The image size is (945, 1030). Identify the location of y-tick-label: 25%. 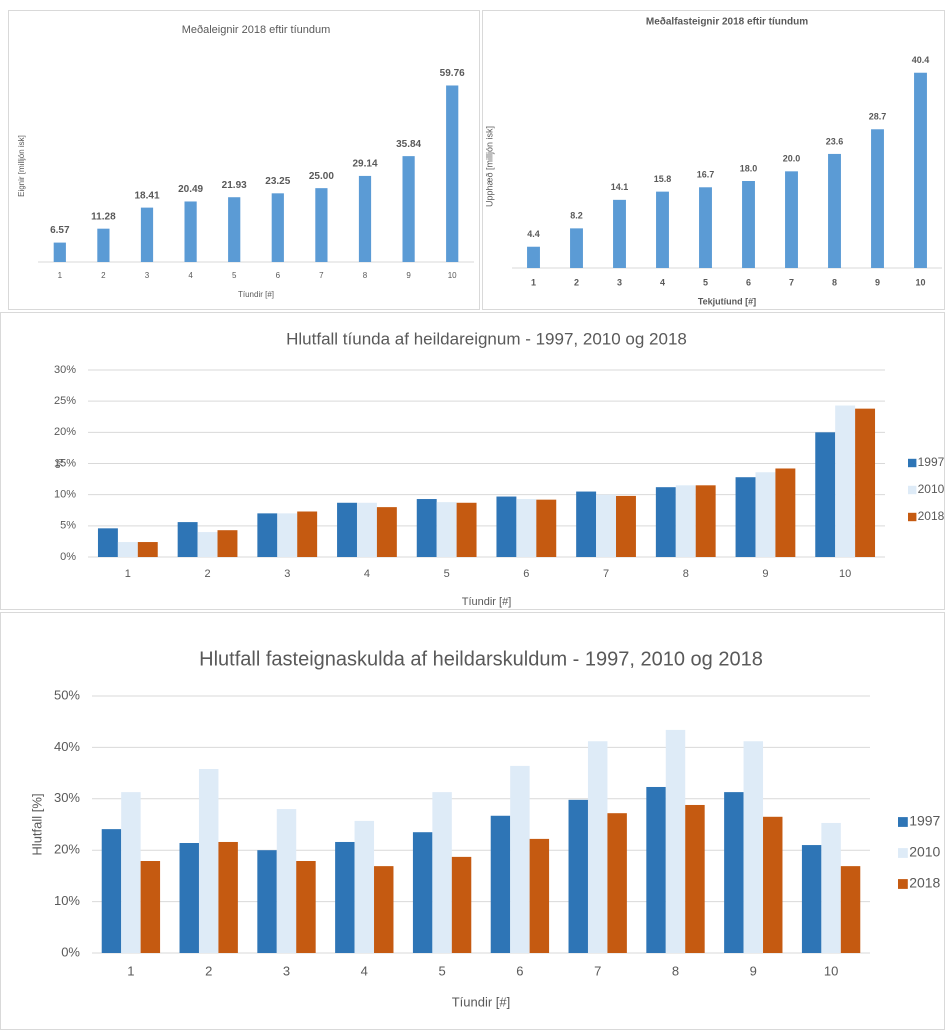
(65, 401).